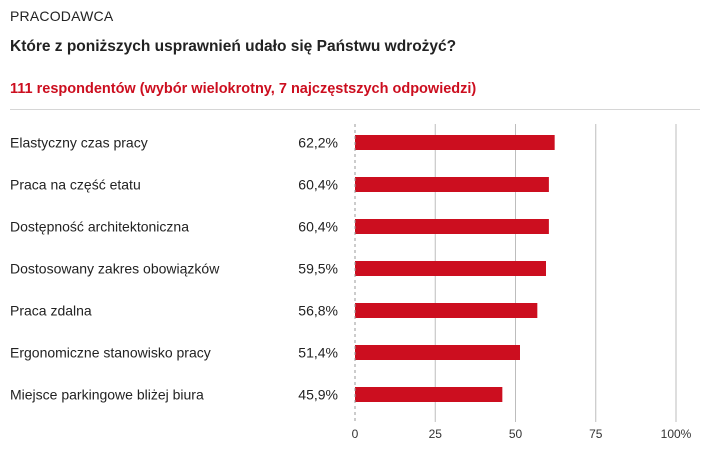 The width and height of the screenshot is (703, 458). I want to click on category-label: Miejsce parkingowe bliżej biura, so click(107, 395).